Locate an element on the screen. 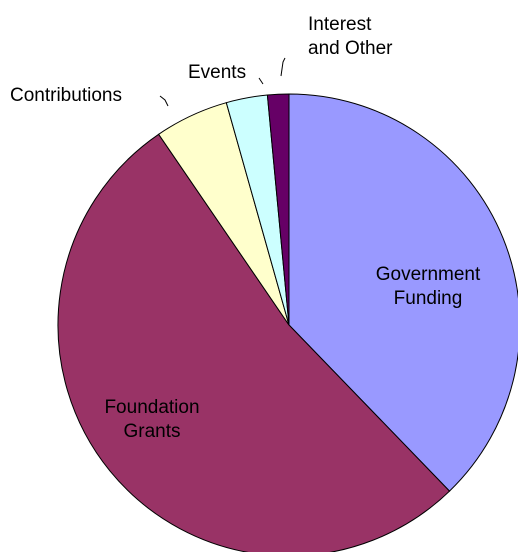 Image resolution: width=518 pixels, height=552 pixels. leader-lines is located at coordinates (222, 82).